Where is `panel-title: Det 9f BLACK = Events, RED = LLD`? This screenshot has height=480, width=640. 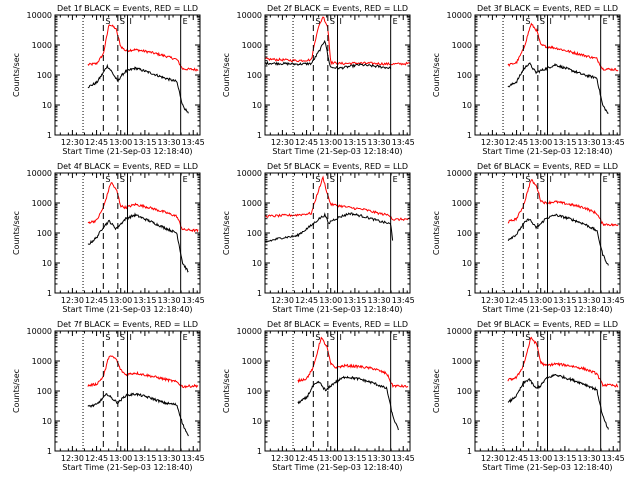
panel-title: Det 9f BLACK = Events, RED = LLD is located at coordinates (547, 324).